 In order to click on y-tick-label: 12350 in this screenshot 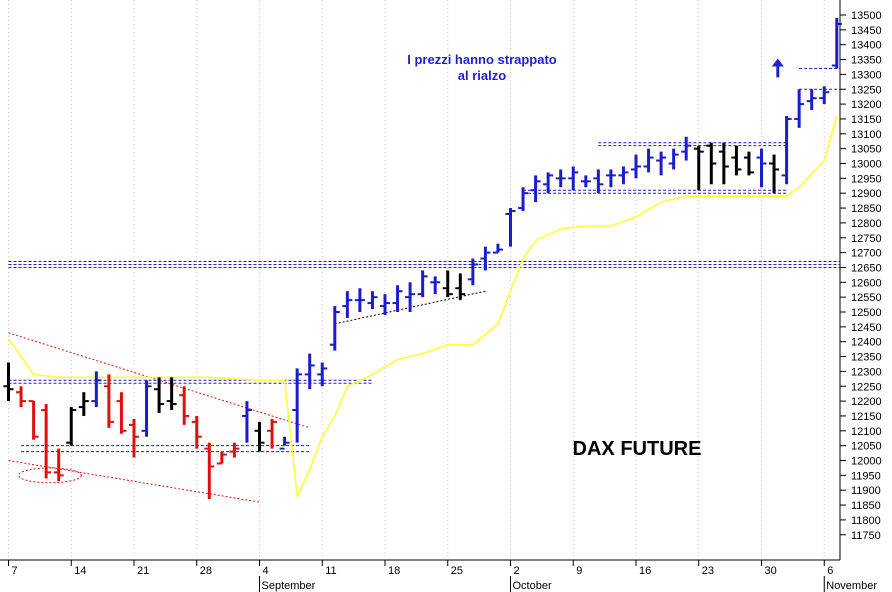, I will do `click(866, 358)`.